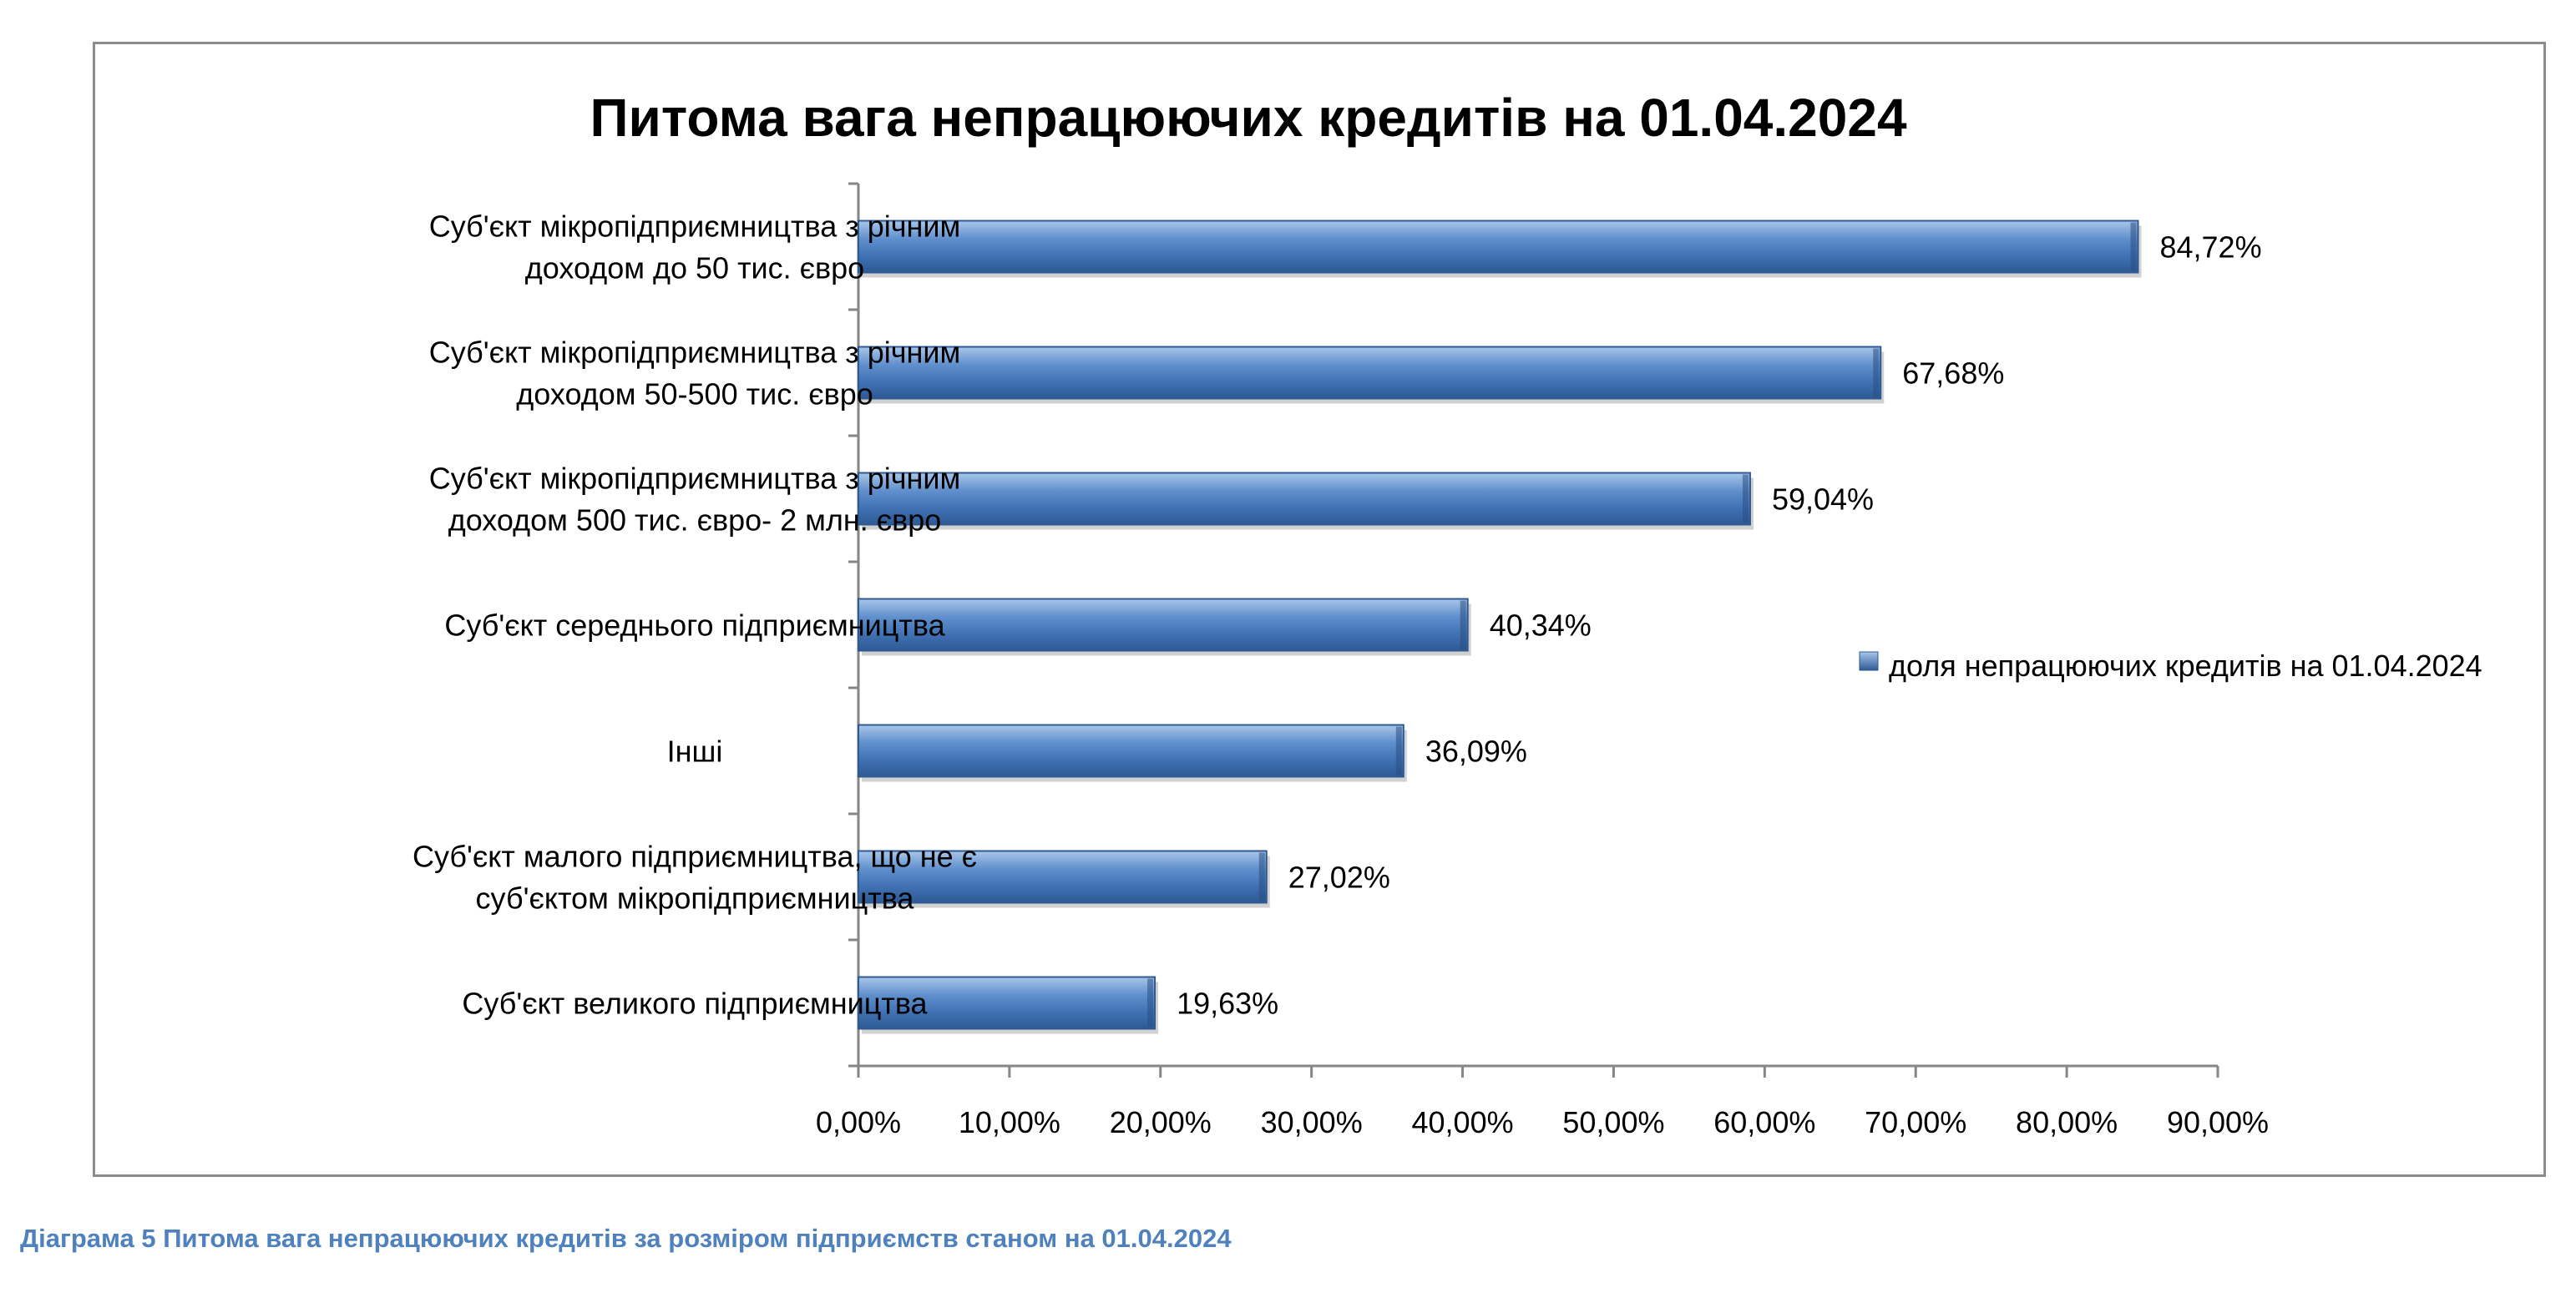  I want to click on category-label: доходом 50-500 тис. євро, so click(694, 394).